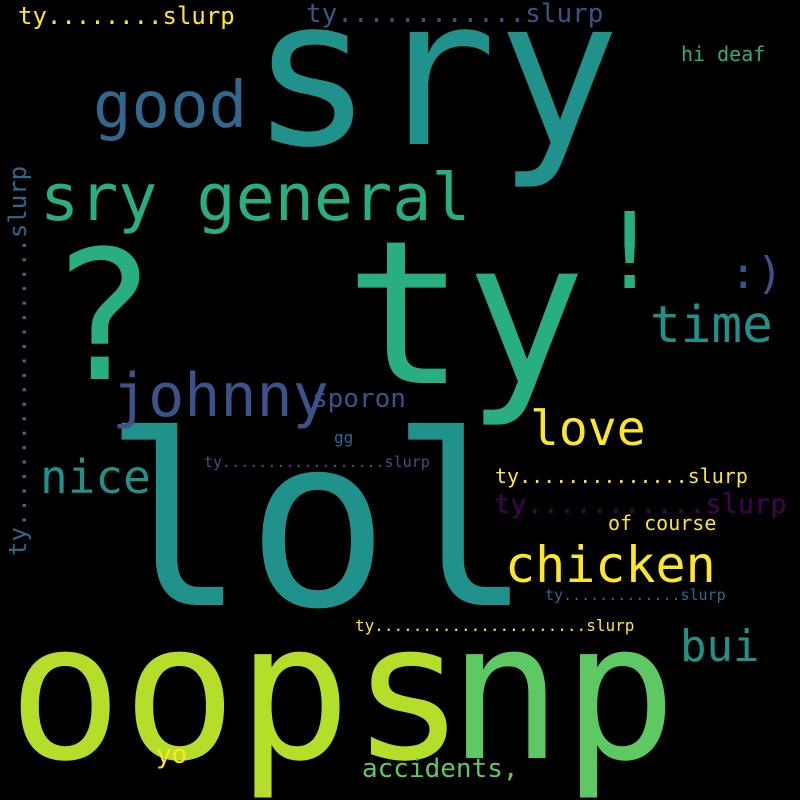 The height and width of the screenshot is (800, 800). Describe the element at coordinates (344, 437) in the screenshot. I see `word-gg: gg` at that location.